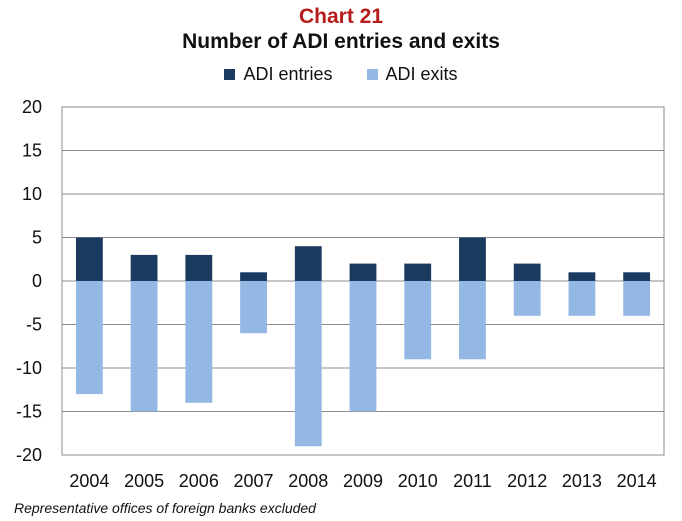  I want to click on legend-label-entries: ADI entries, so click(288, 74).